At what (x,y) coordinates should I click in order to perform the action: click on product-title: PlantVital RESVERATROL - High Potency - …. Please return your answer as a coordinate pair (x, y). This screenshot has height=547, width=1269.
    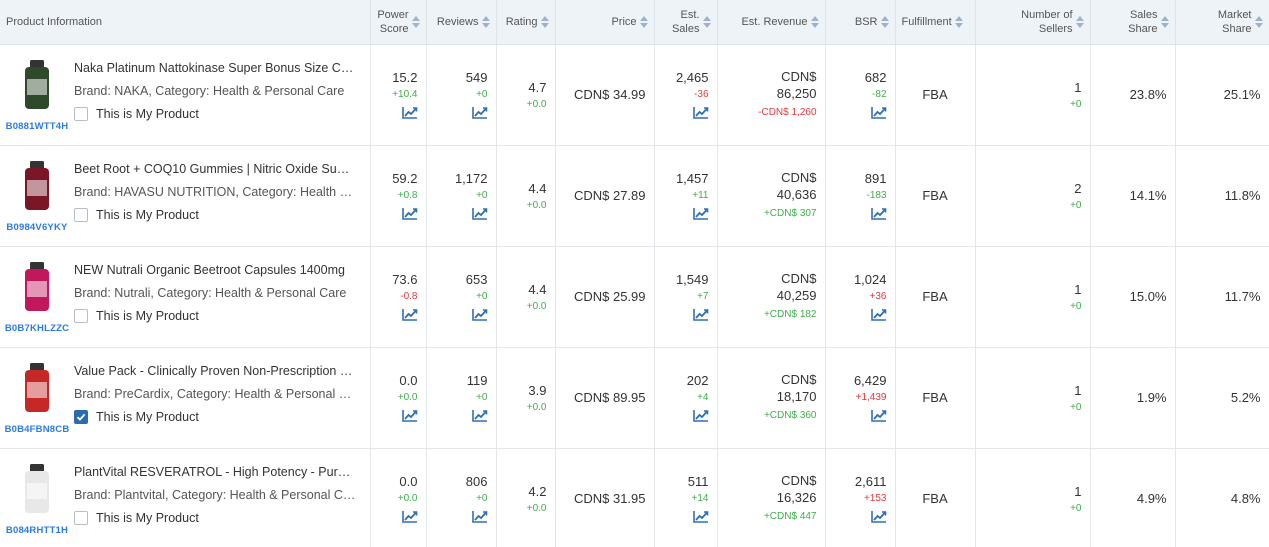
    Looking at the image, I should click on (215, 471).